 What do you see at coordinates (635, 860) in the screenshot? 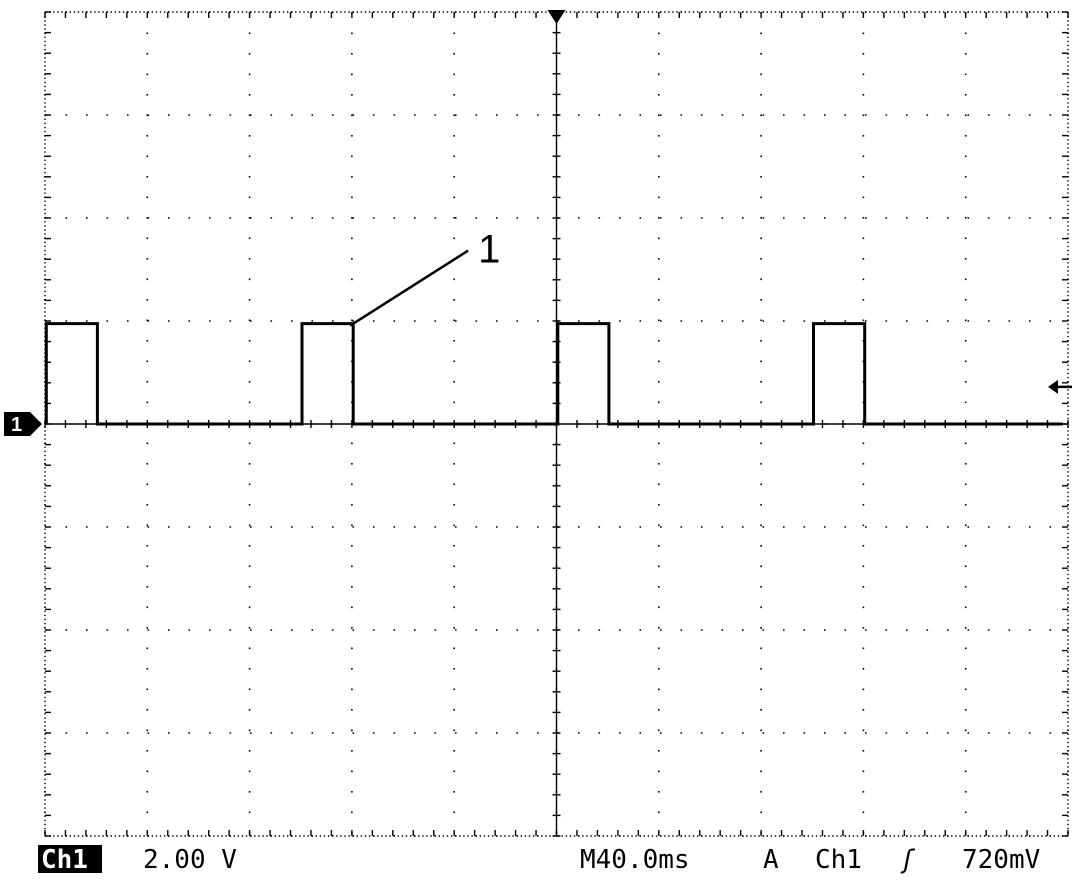
I see `timebase: M40.0ms` at bounding box center [635, 860].